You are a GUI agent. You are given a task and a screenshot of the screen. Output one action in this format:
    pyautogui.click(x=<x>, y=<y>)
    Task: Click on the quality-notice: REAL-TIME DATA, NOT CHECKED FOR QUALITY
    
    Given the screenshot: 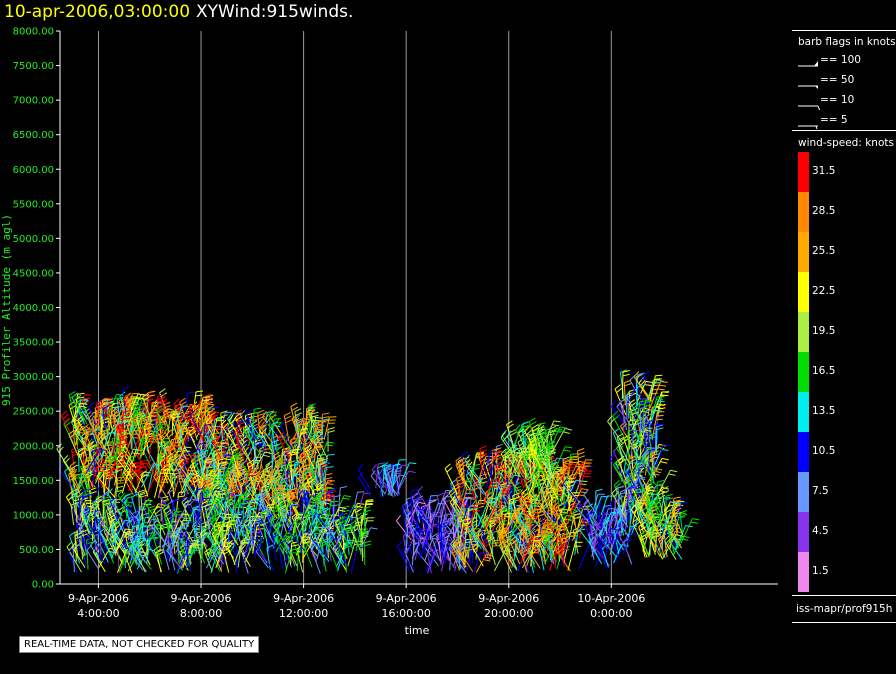 What is the action you would take?
    pyautogui.click(x=139, y=644)
    